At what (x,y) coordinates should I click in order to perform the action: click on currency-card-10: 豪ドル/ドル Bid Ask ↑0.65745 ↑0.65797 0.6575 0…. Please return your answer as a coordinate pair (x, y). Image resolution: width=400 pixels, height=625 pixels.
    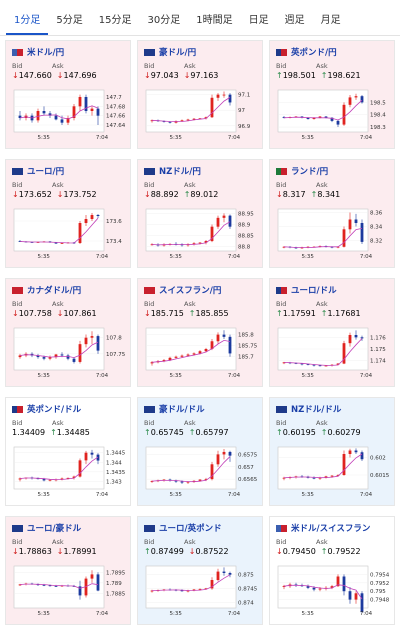
    Looking at the image, I should click on (200, 451).